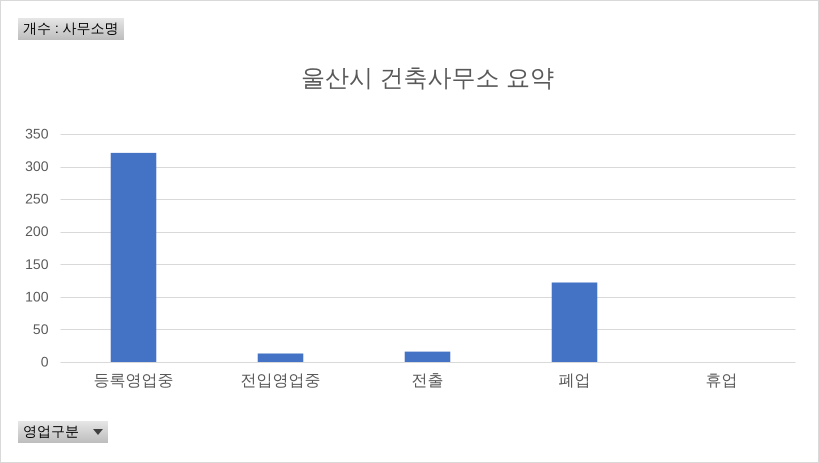 The height and width of the screenshot is (463, 819). What do you see at coordinates (428, 381) in the screenshot?
I see `x-tick-label: 전출` at bounding box center [428, 381].